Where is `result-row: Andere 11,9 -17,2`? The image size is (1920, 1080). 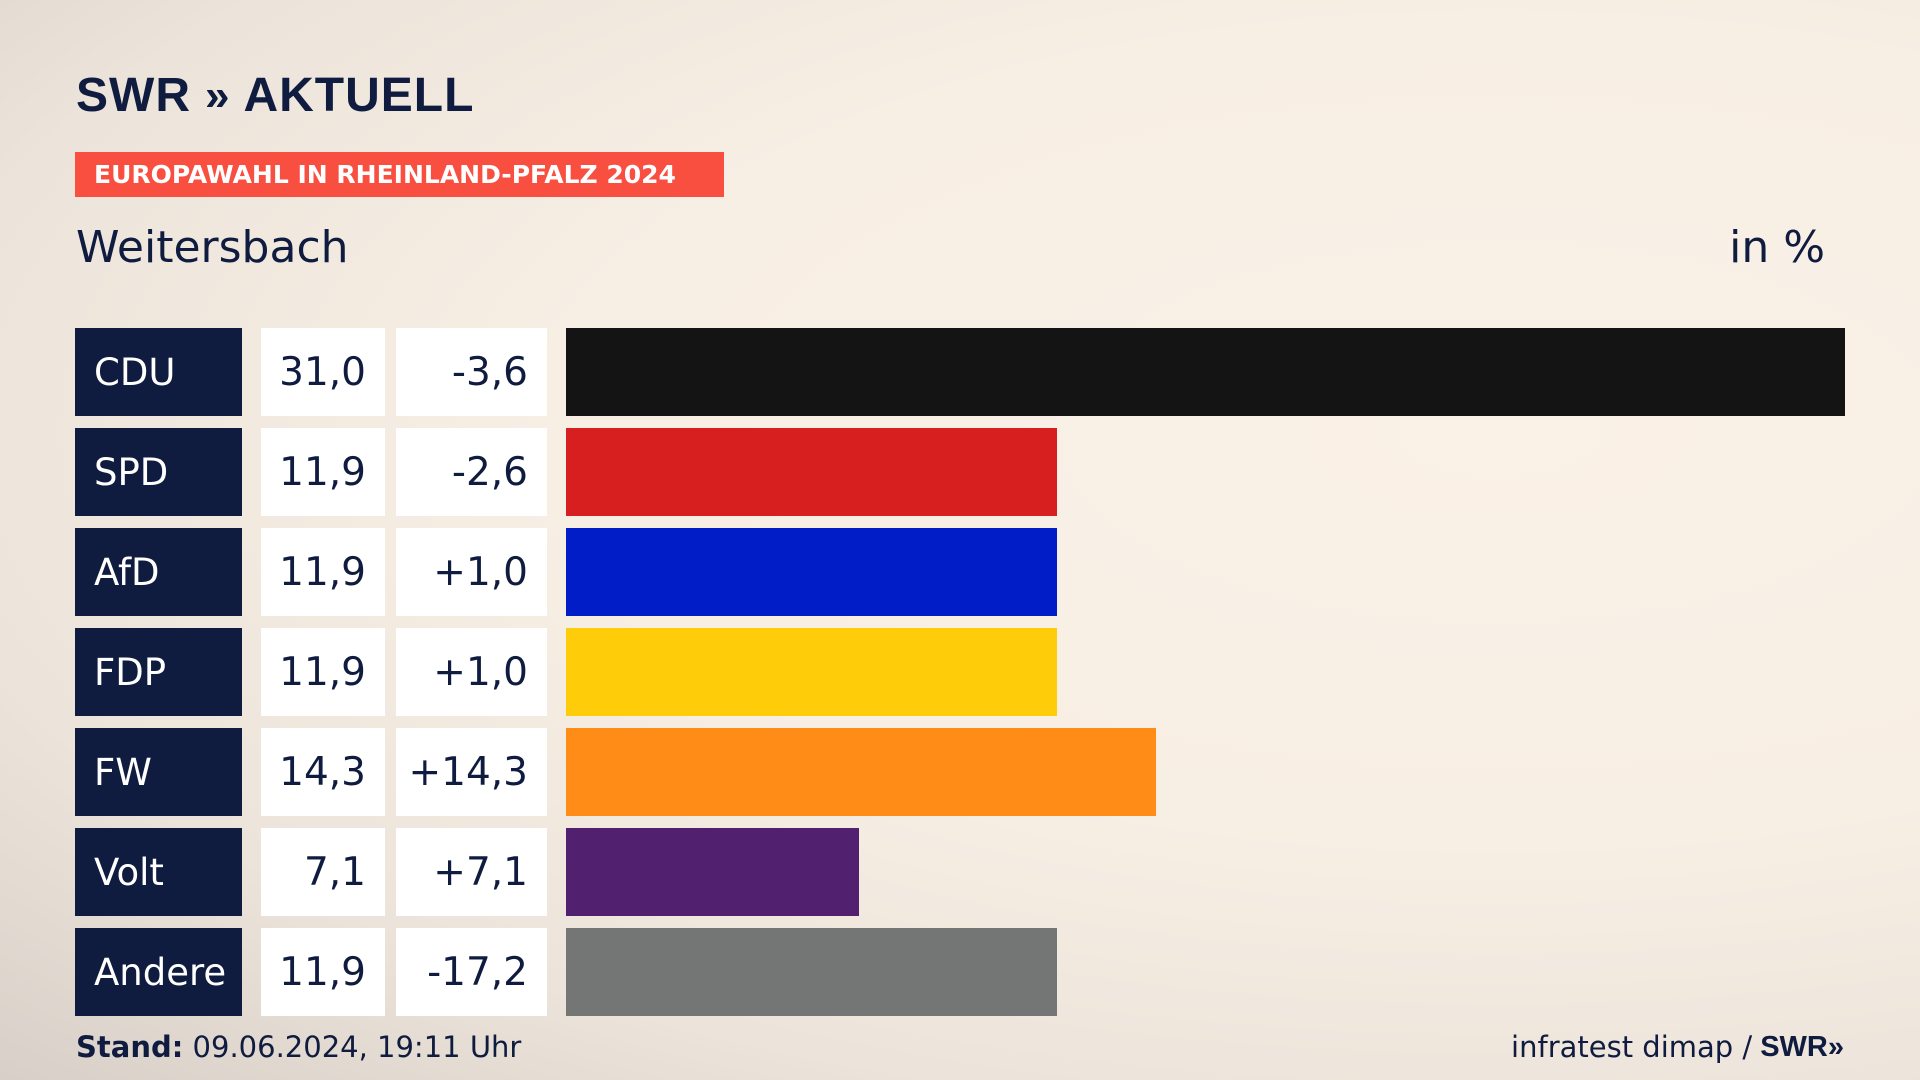 result-row: Andere 11,9 -17,2 is located at coordinates (960, 972).